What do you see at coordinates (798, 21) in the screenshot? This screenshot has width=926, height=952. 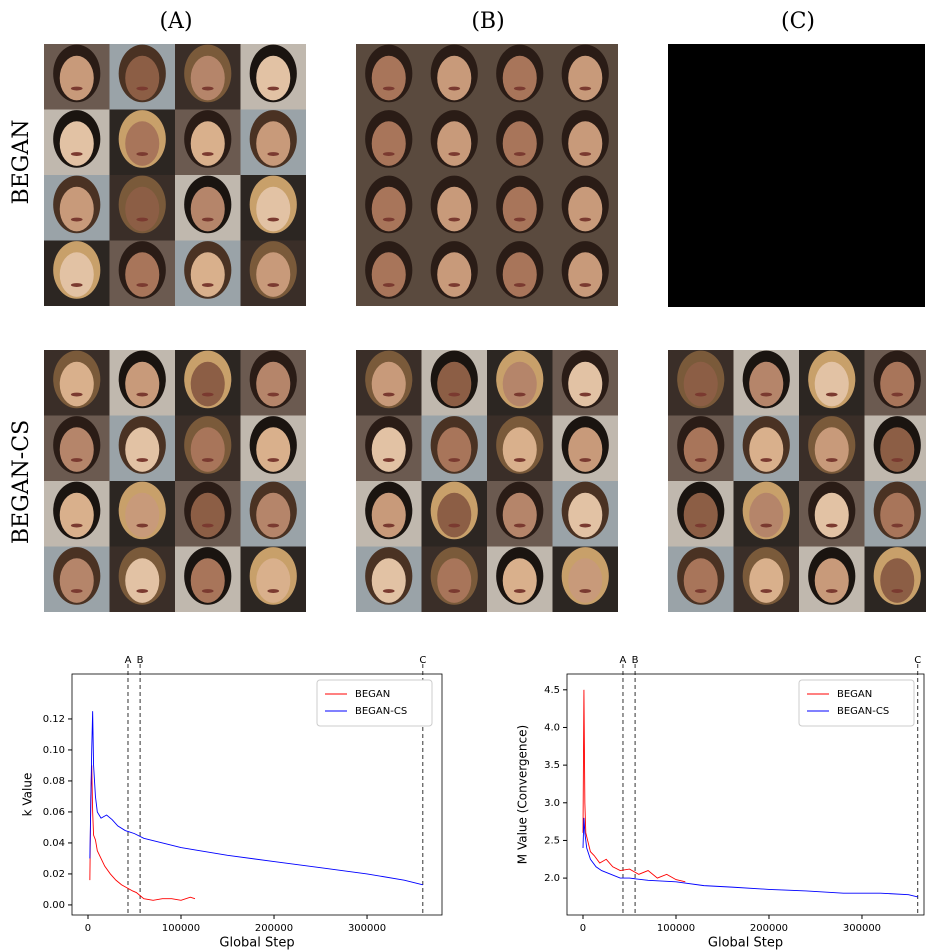 I see `column-label: (C)` at bounding box center [798, 21].